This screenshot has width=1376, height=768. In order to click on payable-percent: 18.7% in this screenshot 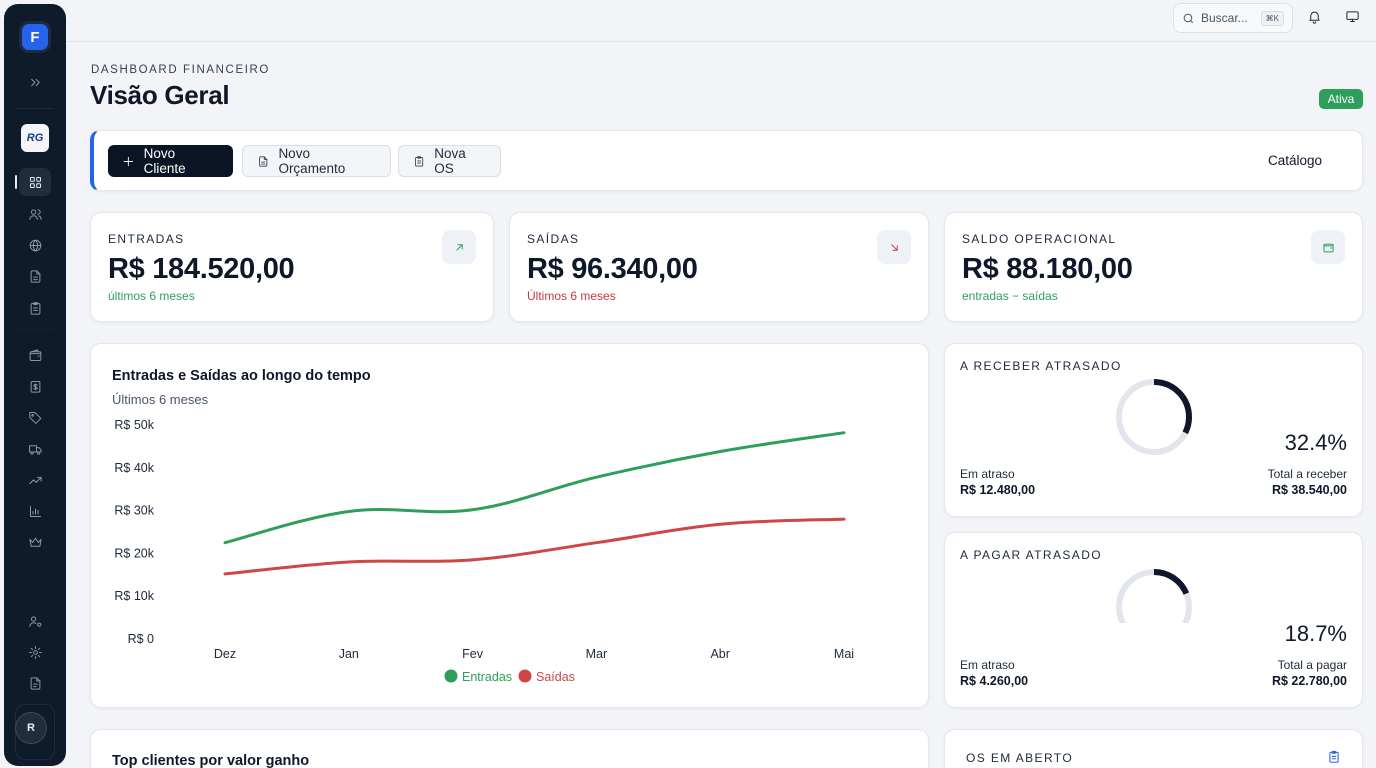, I will do `click(1315, 633)`.